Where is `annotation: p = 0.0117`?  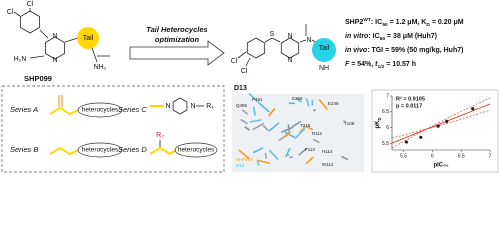 annotation: p = 0.0117 is located at coordinates (409, 106).